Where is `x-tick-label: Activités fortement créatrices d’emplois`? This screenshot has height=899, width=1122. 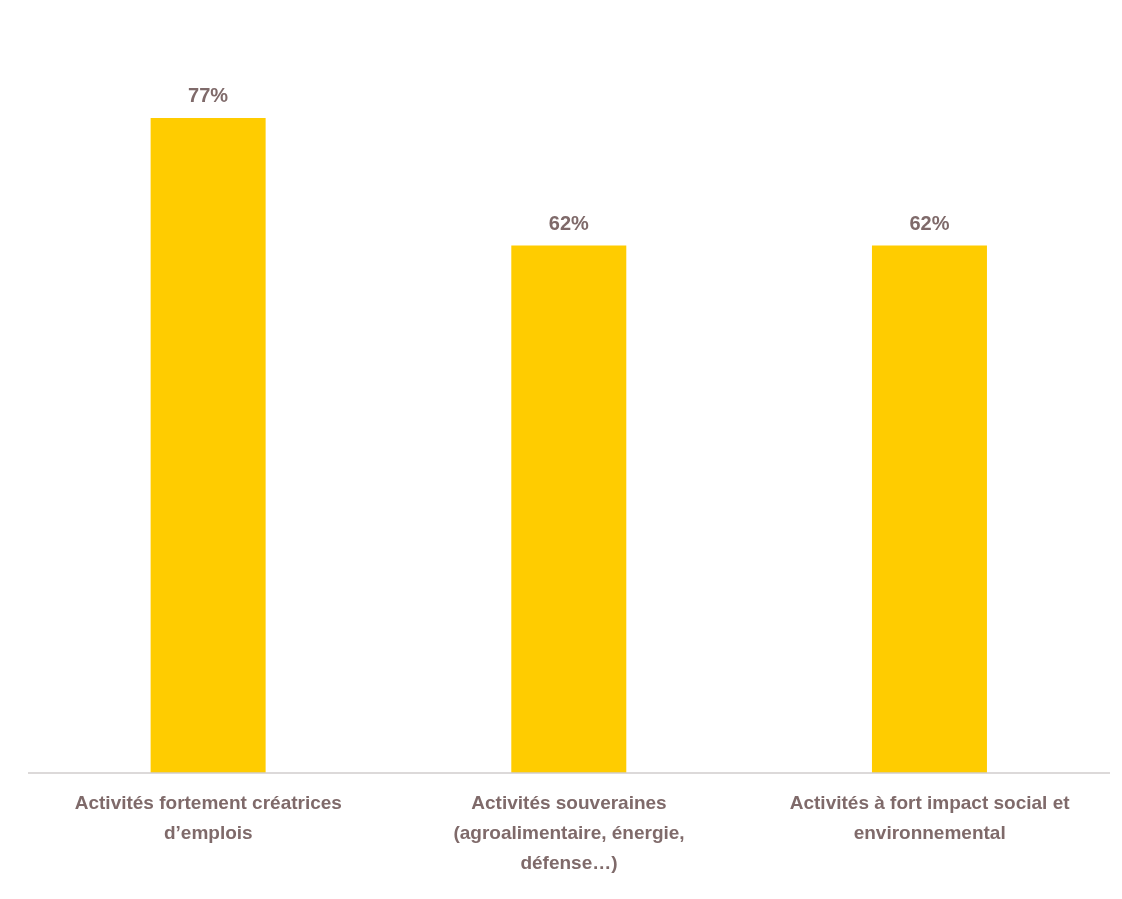
x-tick-label: Activités fortement créatrices d’emplois is located at coordinates (208, 817).